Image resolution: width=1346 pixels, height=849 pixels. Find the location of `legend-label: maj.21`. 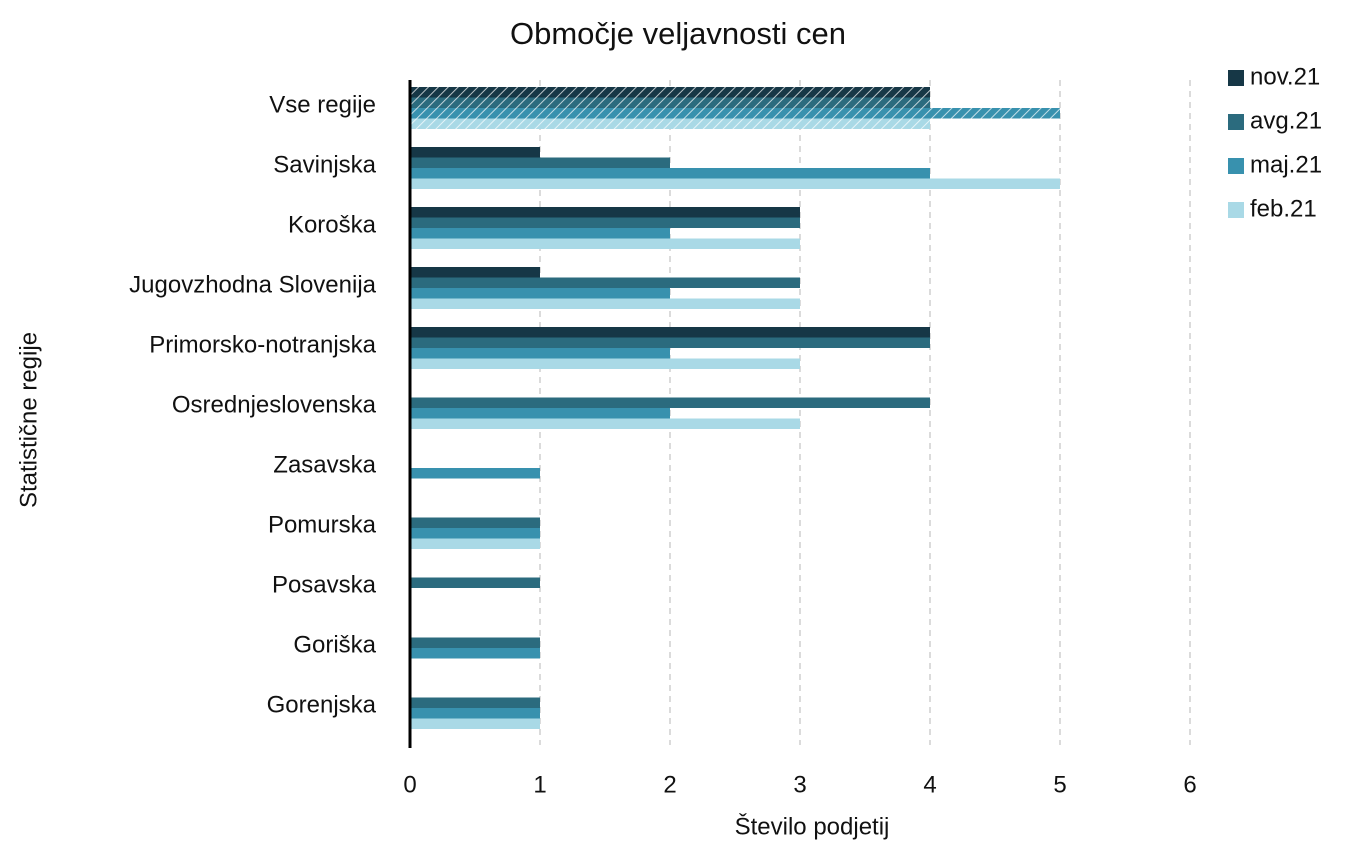

legend-label: maj.21 is located at coordinates (1286, 164).